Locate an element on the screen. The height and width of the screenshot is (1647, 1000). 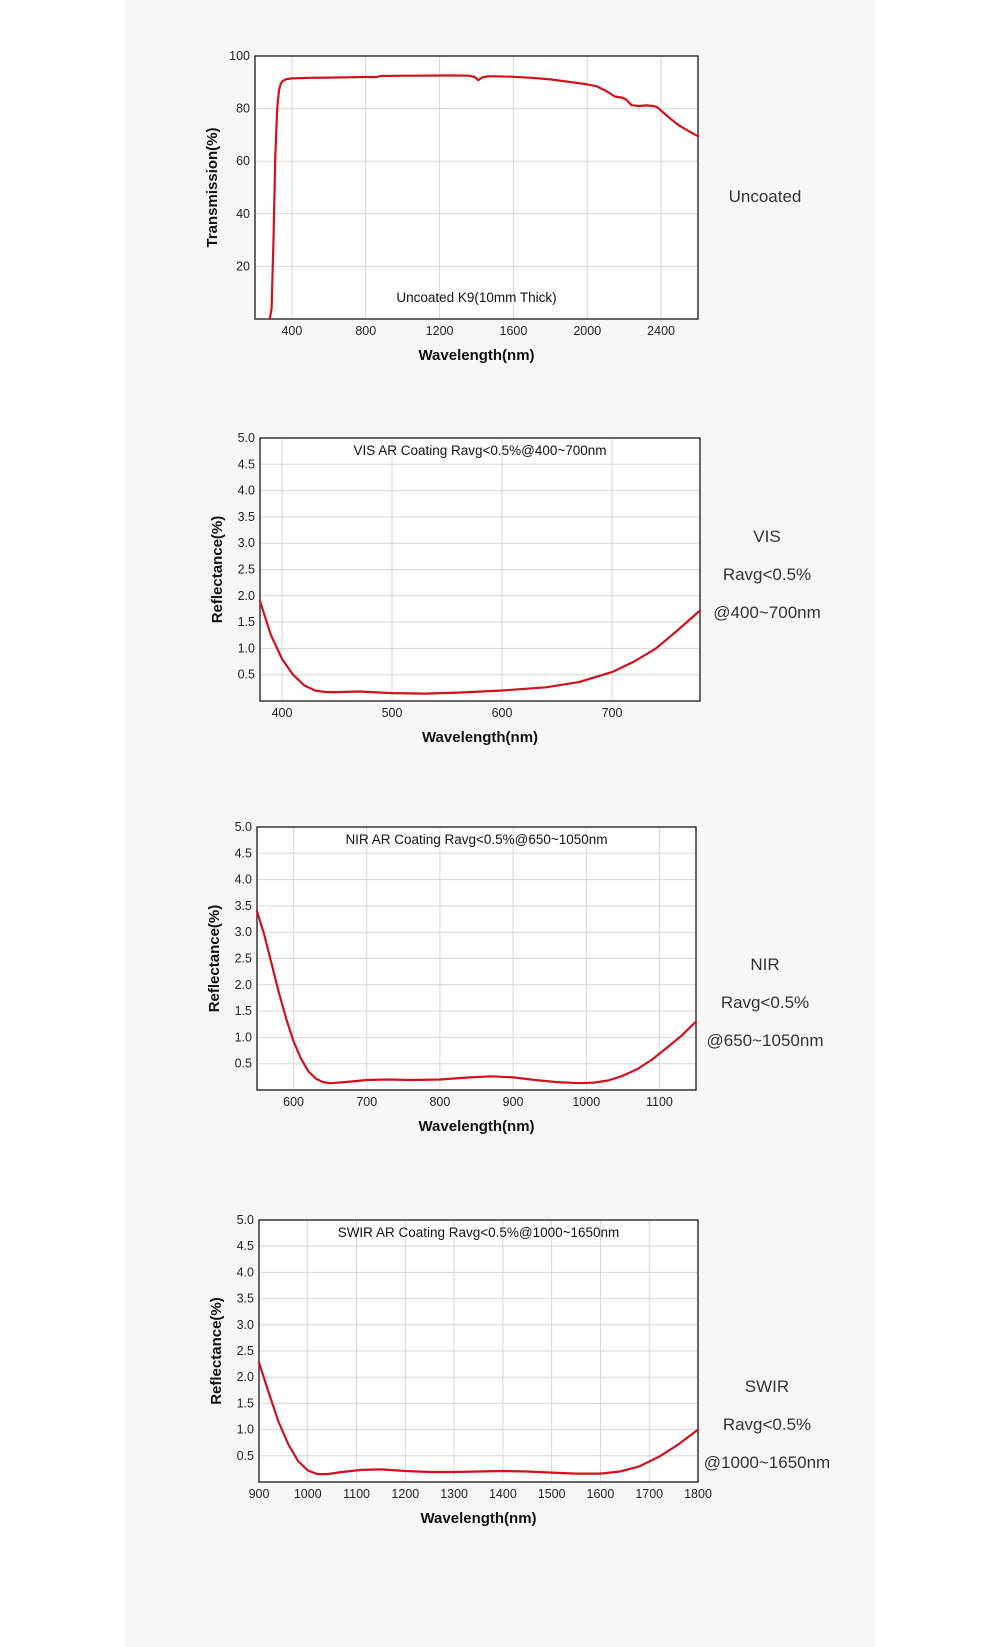
y-tick-label: 80 is located at coordinates (243, 109).